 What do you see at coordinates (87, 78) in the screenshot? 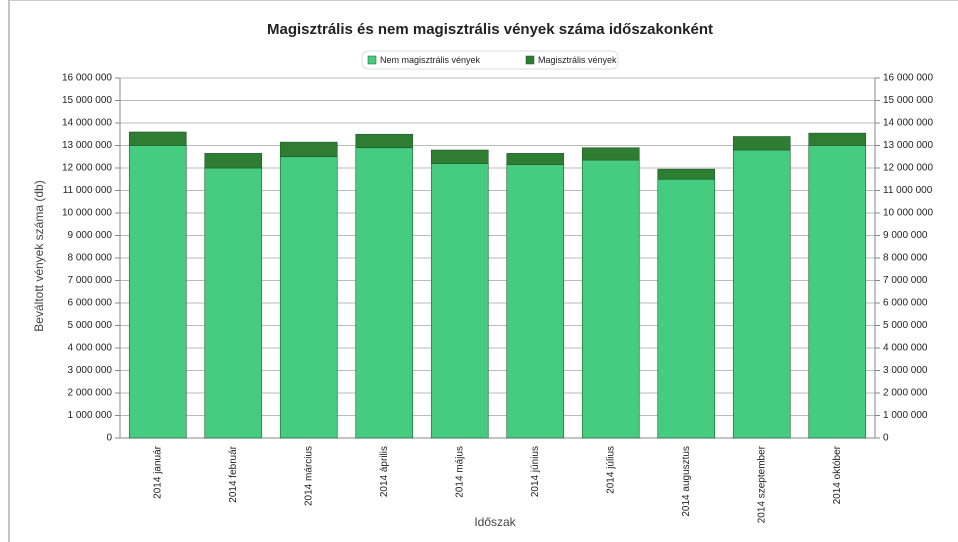
I see `y-tick-label: 16 000 000` at bounding box center [87, 78].